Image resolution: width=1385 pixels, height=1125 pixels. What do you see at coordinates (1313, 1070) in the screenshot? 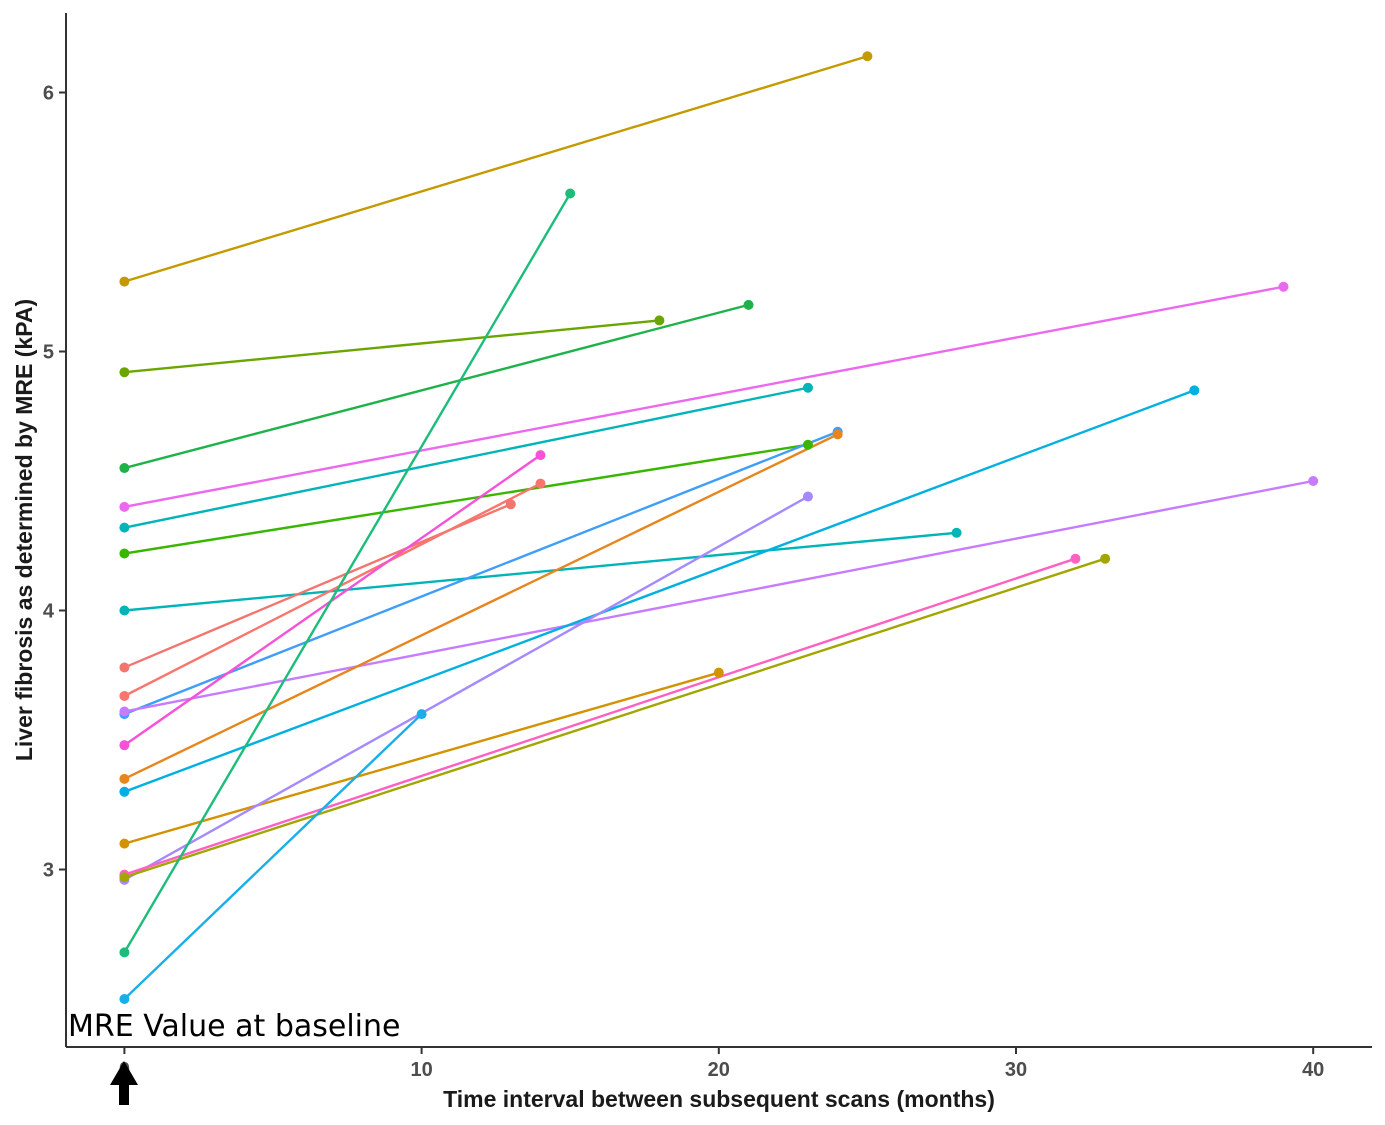
I see `x-tick-label: 40` at bounding box center [1313, 1070].